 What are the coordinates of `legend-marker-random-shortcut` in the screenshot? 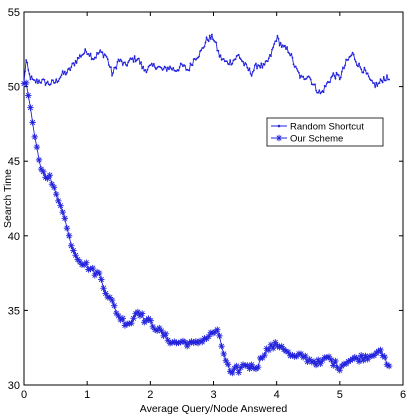 It's located at (279, 126).